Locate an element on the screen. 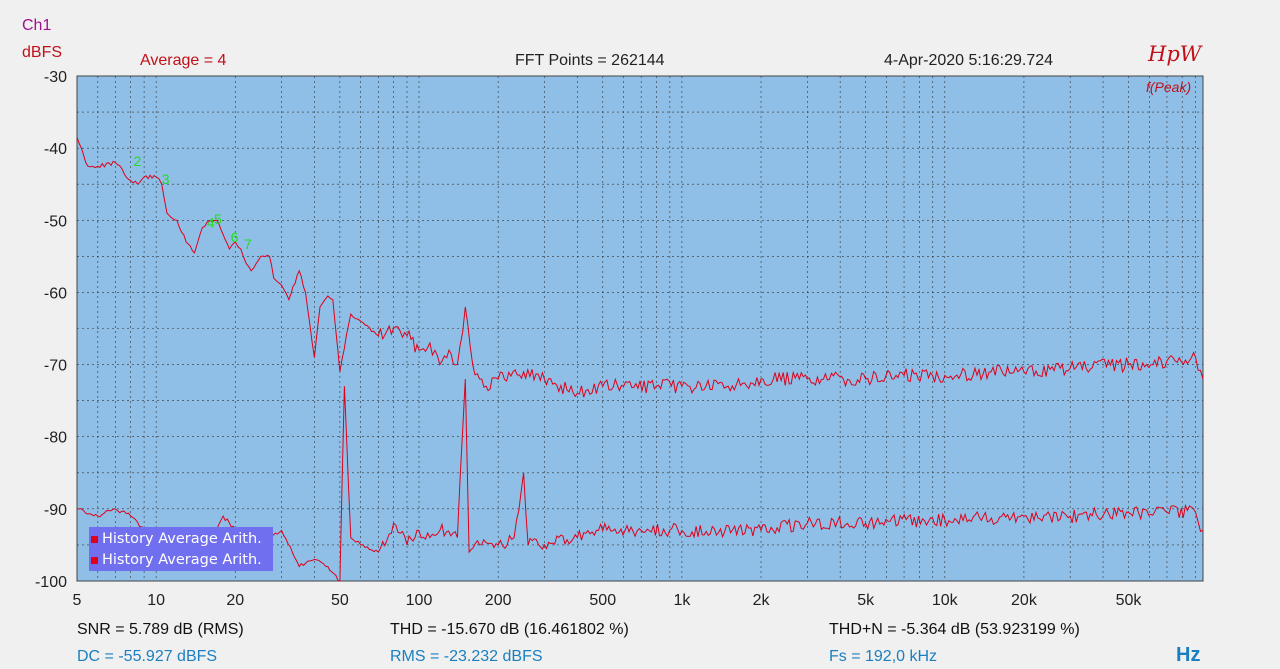 Image resolution: width=1280 pixels, height=669 pixels. harmonic-marker-label: 6 is located at coordinates (235, 237).